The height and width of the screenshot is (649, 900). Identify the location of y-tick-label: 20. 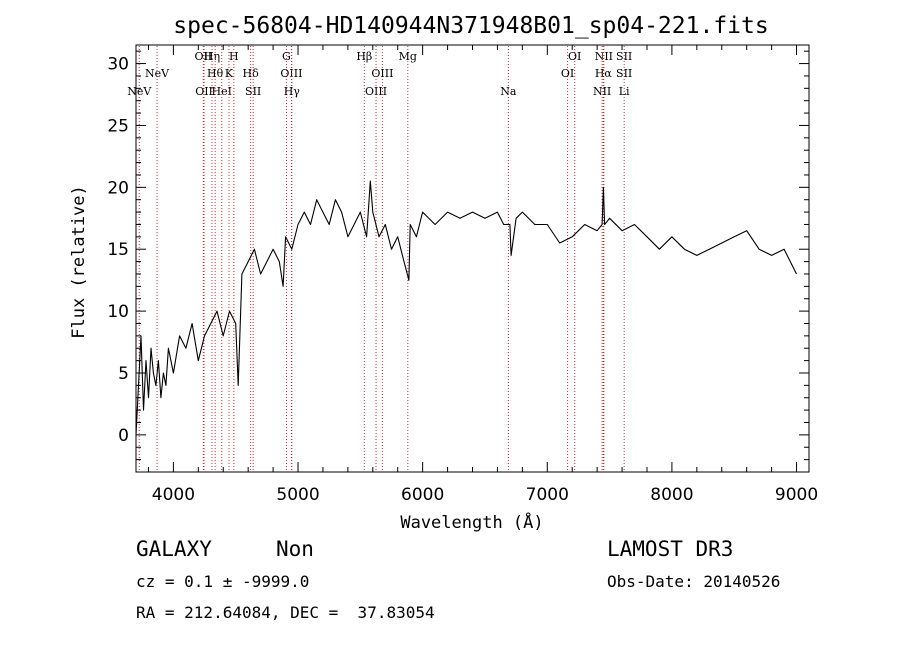
(118, 188).